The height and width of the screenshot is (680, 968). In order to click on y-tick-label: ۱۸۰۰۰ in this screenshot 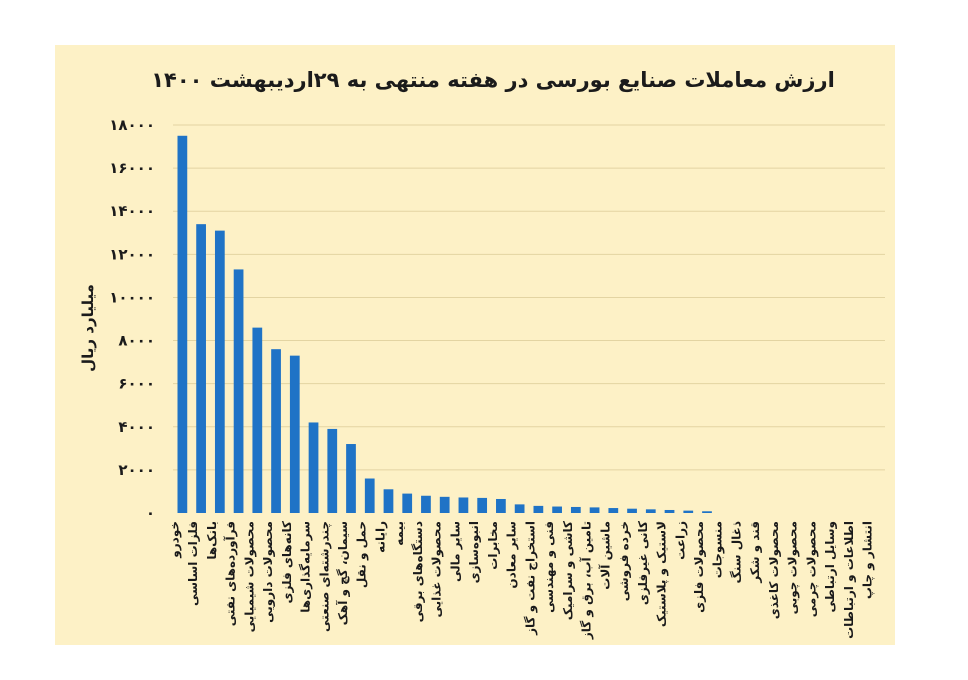, I will do `click(132, 125)`.